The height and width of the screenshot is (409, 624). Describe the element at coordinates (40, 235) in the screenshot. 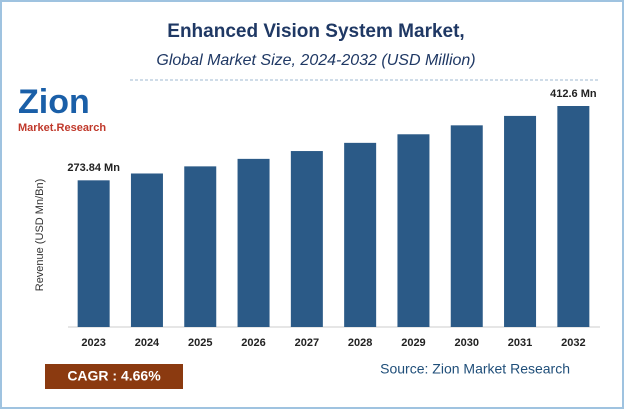

I see `y-axis-label: Revenue (USD Mn/Bn)` at that location.